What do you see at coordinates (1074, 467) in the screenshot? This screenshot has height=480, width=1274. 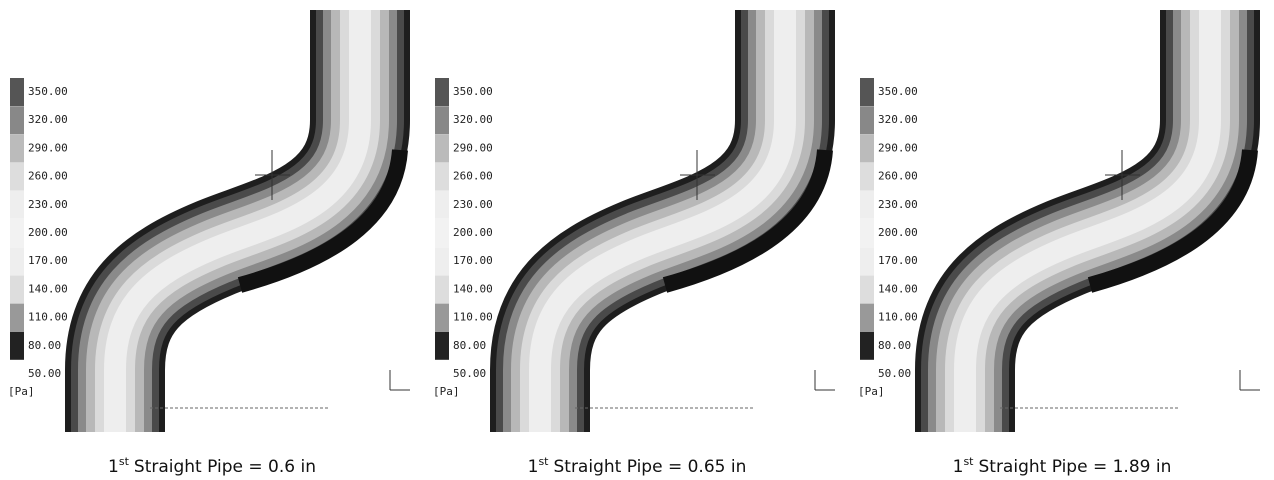 I see `caption-text: Straight Pipe = 1.89 in` at bounding box center [1074, 467].